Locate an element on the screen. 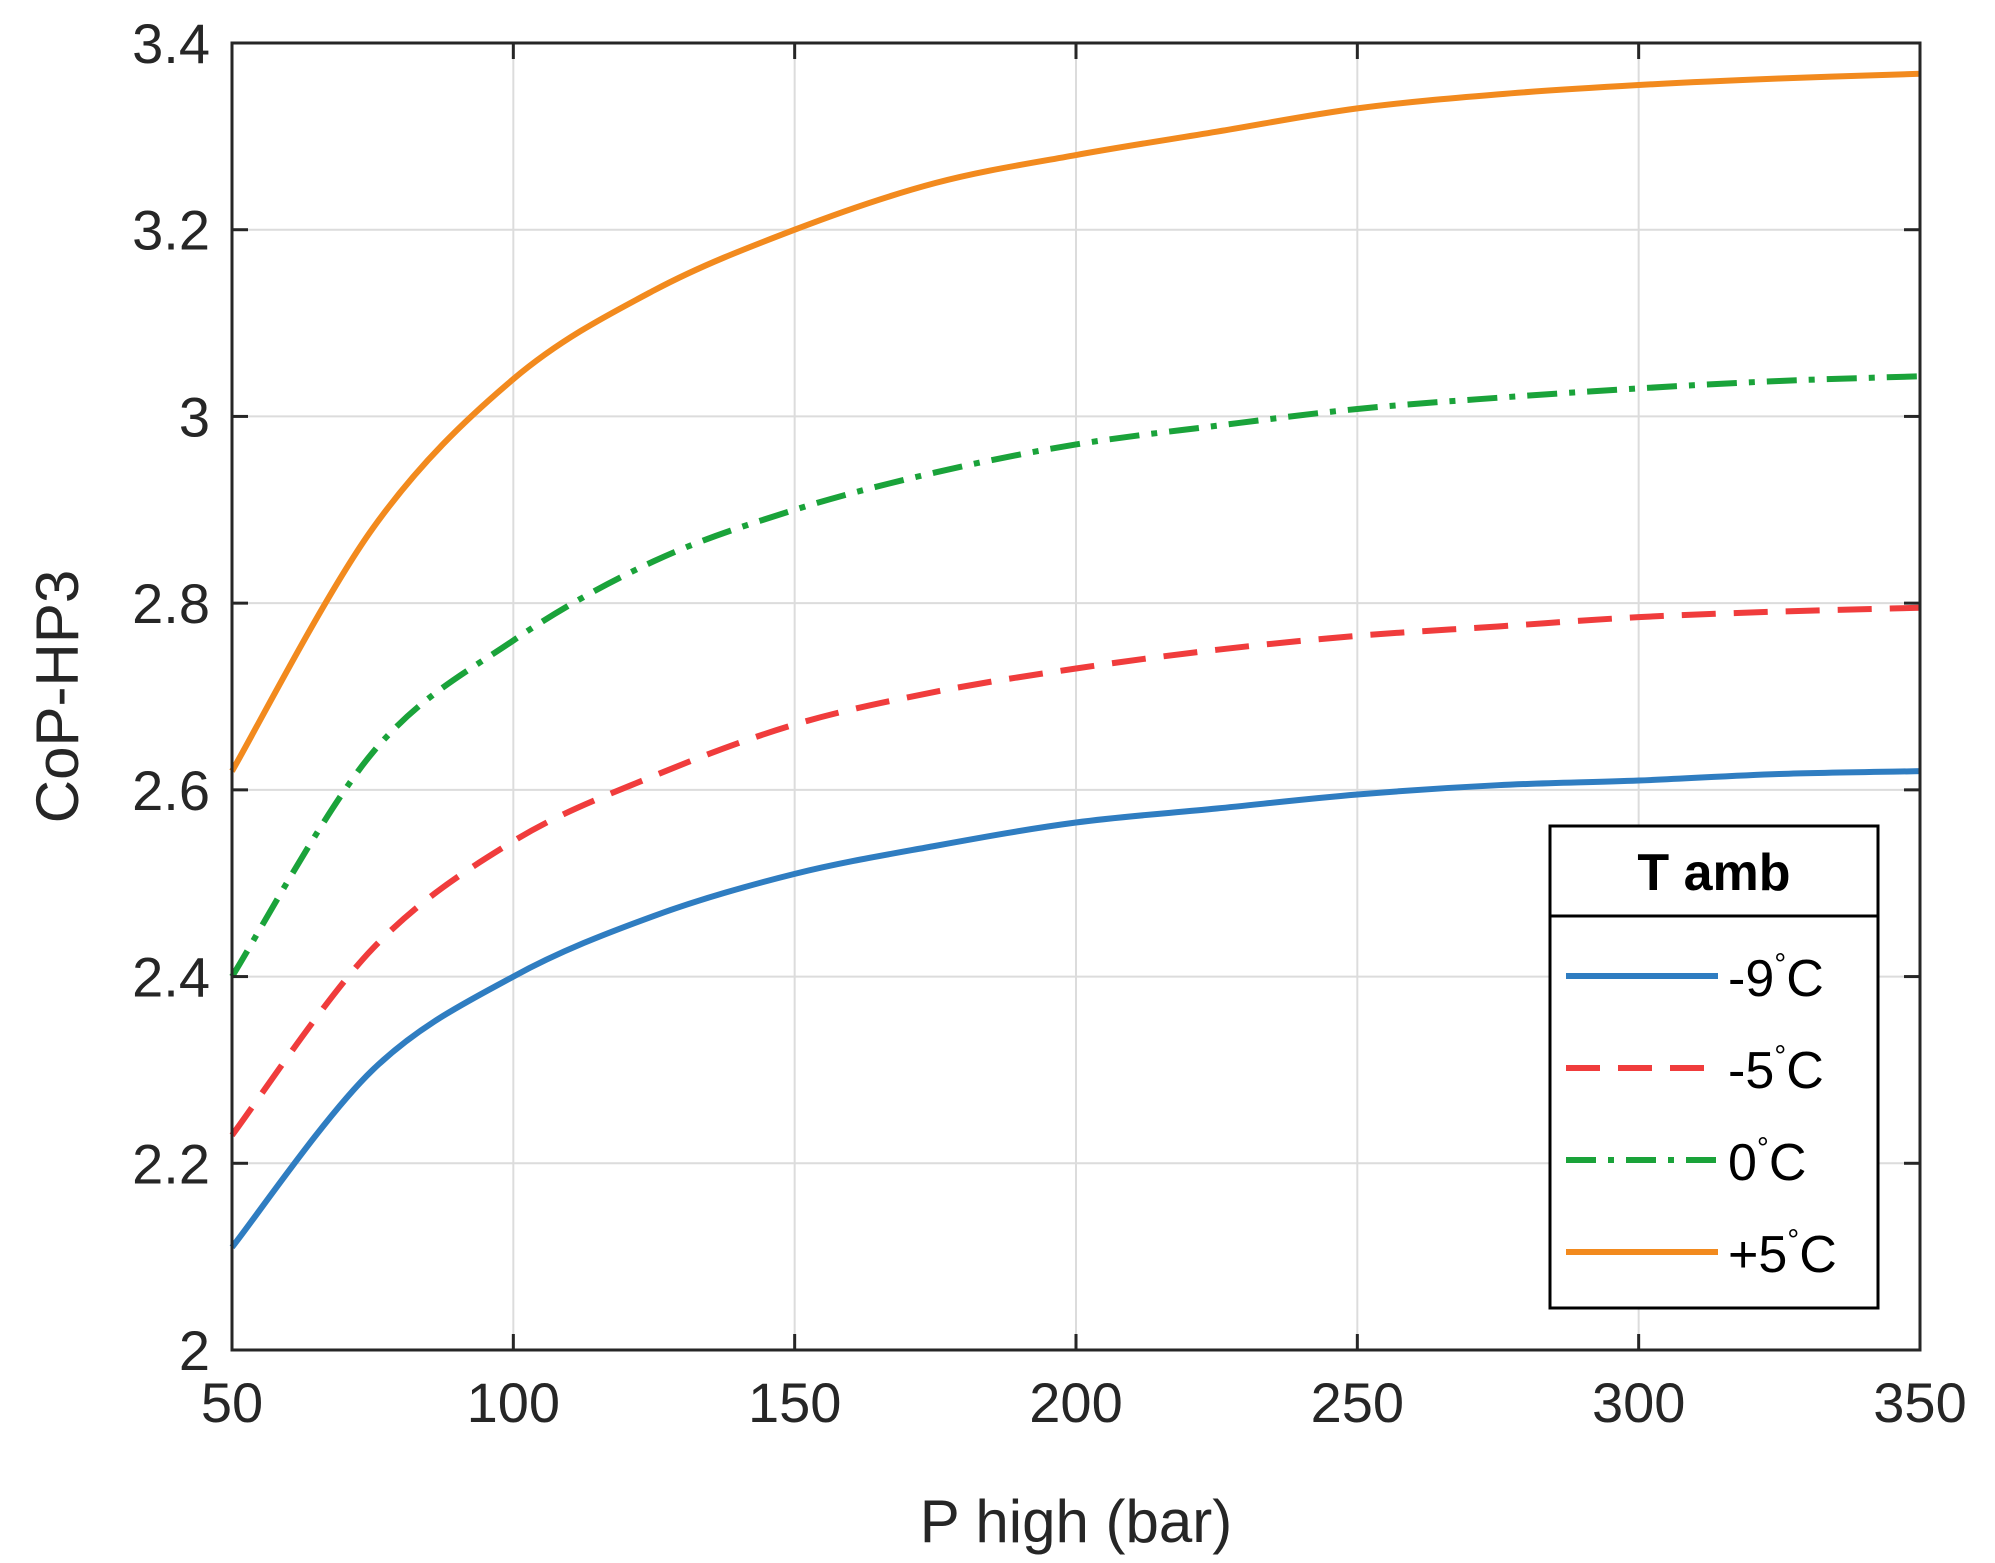  legend-label-3: +5°C is located at coordinates (1782, 1254).